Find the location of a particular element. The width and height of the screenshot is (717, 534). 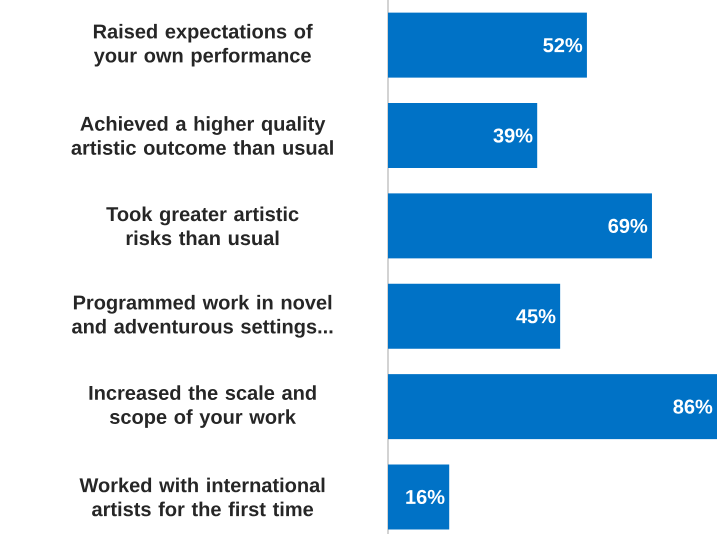

y-tick-label: Achieved a higher quality artistic outcome than usual is located at coordinates (202, 135).